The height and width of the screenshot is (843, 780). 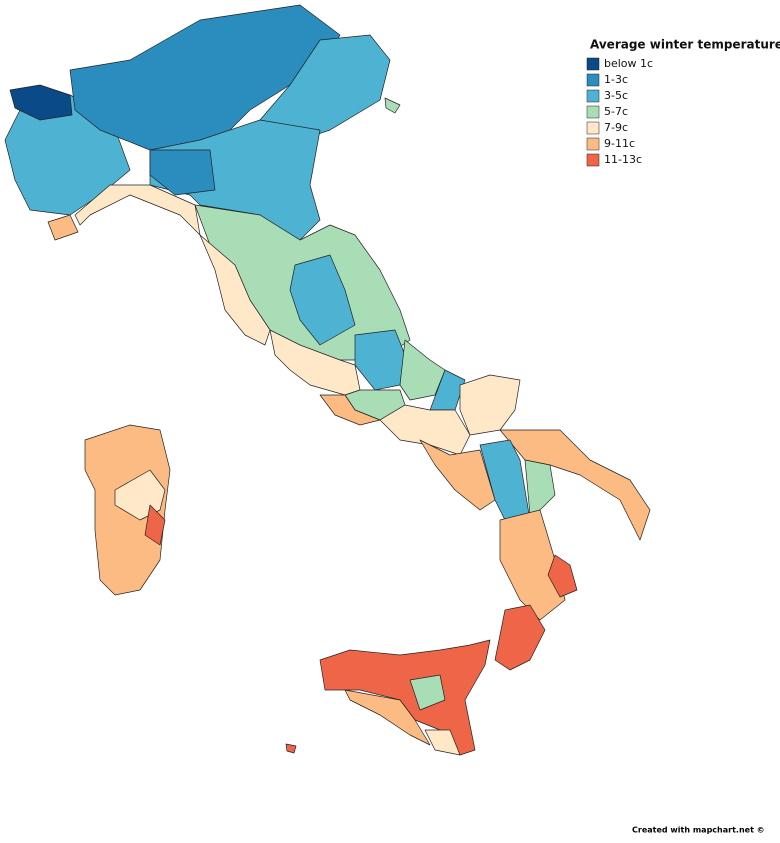 I want to click on legend-label: 3-5c, so click(x=616, y=95).